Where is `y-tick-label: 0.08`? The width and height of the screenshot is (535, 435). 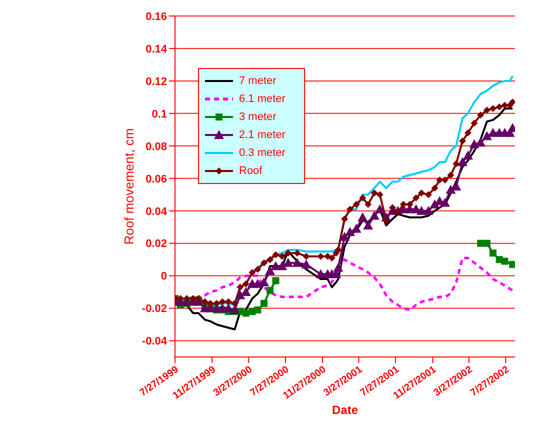
y-tick-label: 0.08 is located at coordinates (156, 146).